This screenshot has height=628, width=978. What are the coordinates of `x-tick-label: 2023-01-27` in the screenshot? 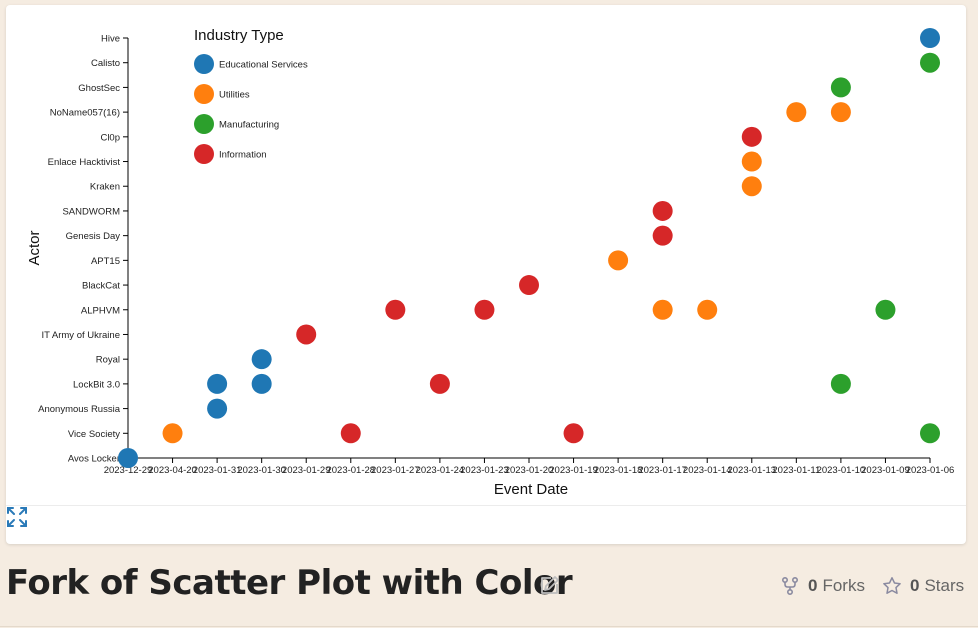 It's located at (395, 470).